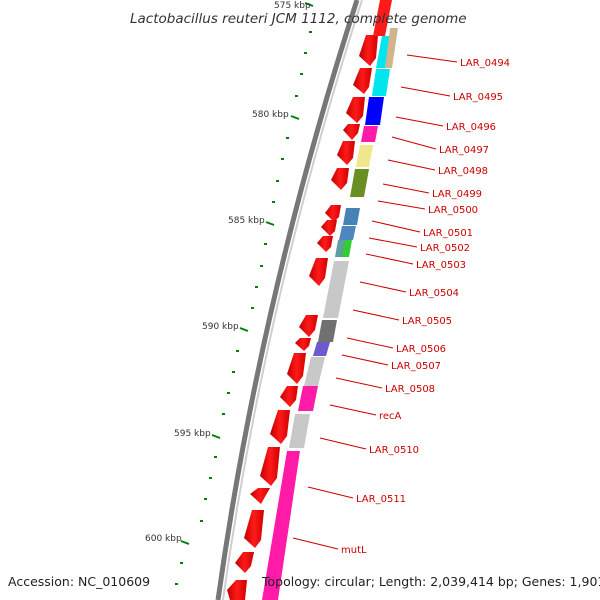 This screenshot has height=600, width=600. I want to click on gene-label: LAR_0494, so click(485, 63).